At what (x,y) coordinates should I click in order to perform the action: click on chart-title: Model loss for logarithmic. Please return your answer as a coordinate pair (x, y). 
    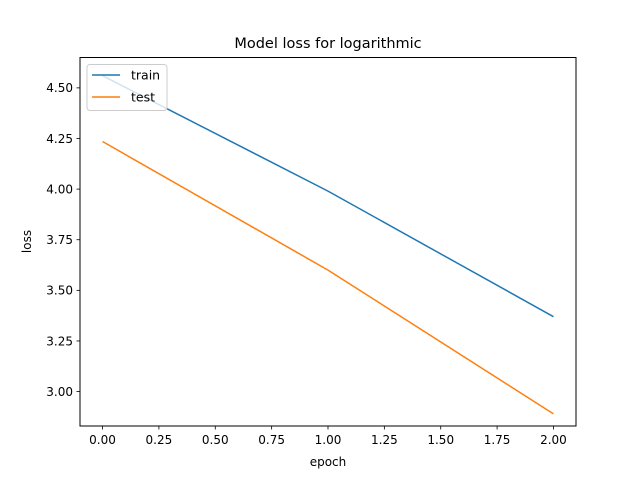
    Looking at the image, I should click on (327, 44).